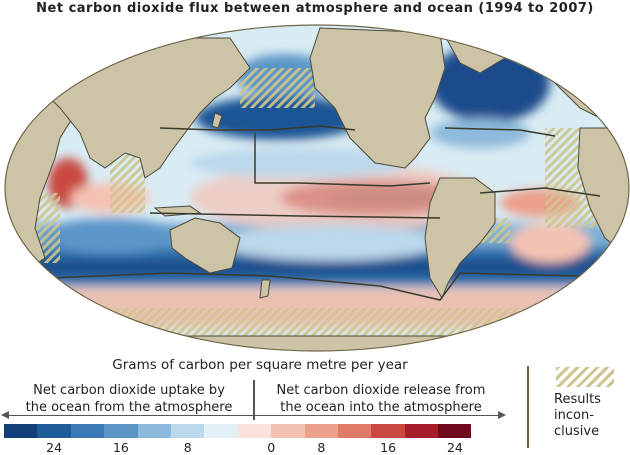  What do you see at coordinates (460, 238) in the screenshot?
I see `south-america` at bounding box center [460, 238].